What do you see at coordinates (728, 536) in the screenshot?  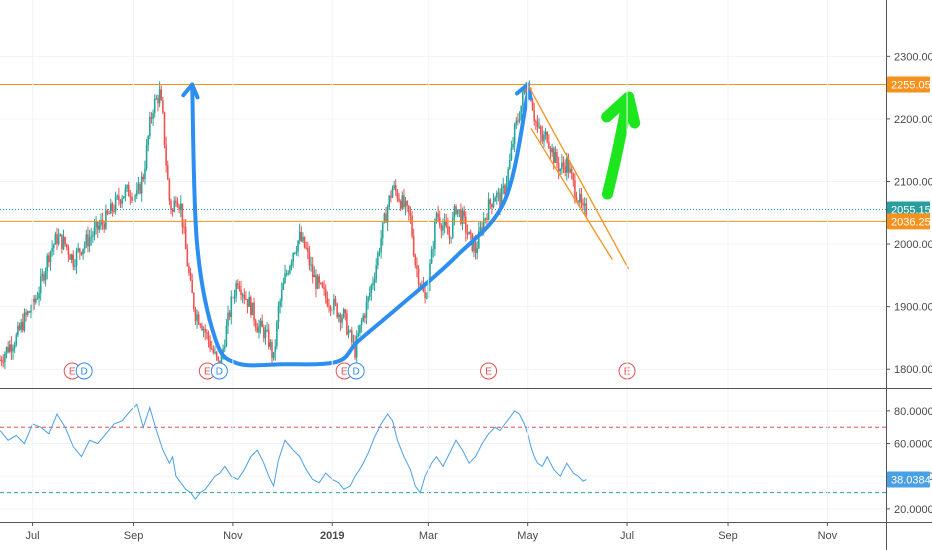 I see `time-axis-tick-label: Sep` at bounding box center [728, 536].